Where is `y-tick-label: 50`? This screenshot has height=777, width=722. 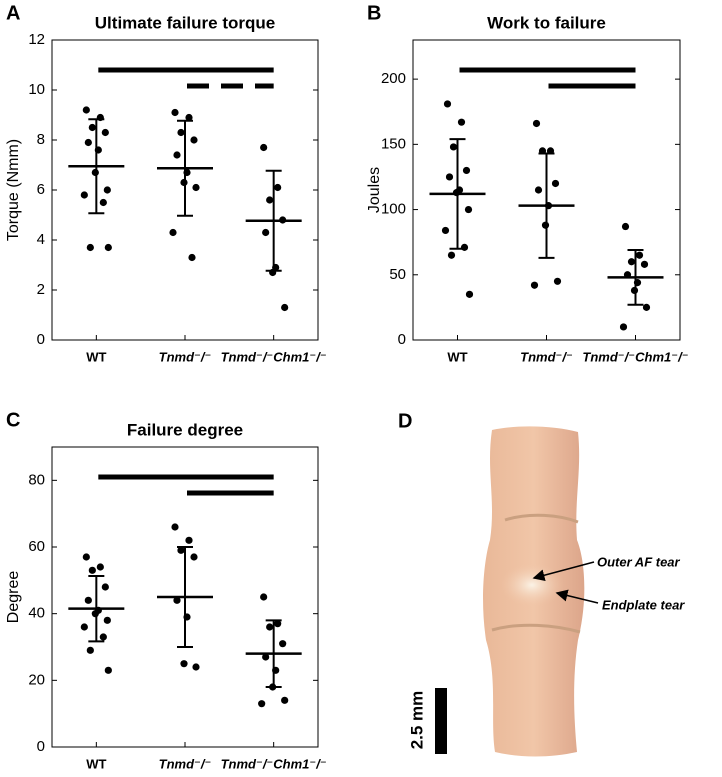 y-tick-label: 50 is located at coordinates (397, 274).